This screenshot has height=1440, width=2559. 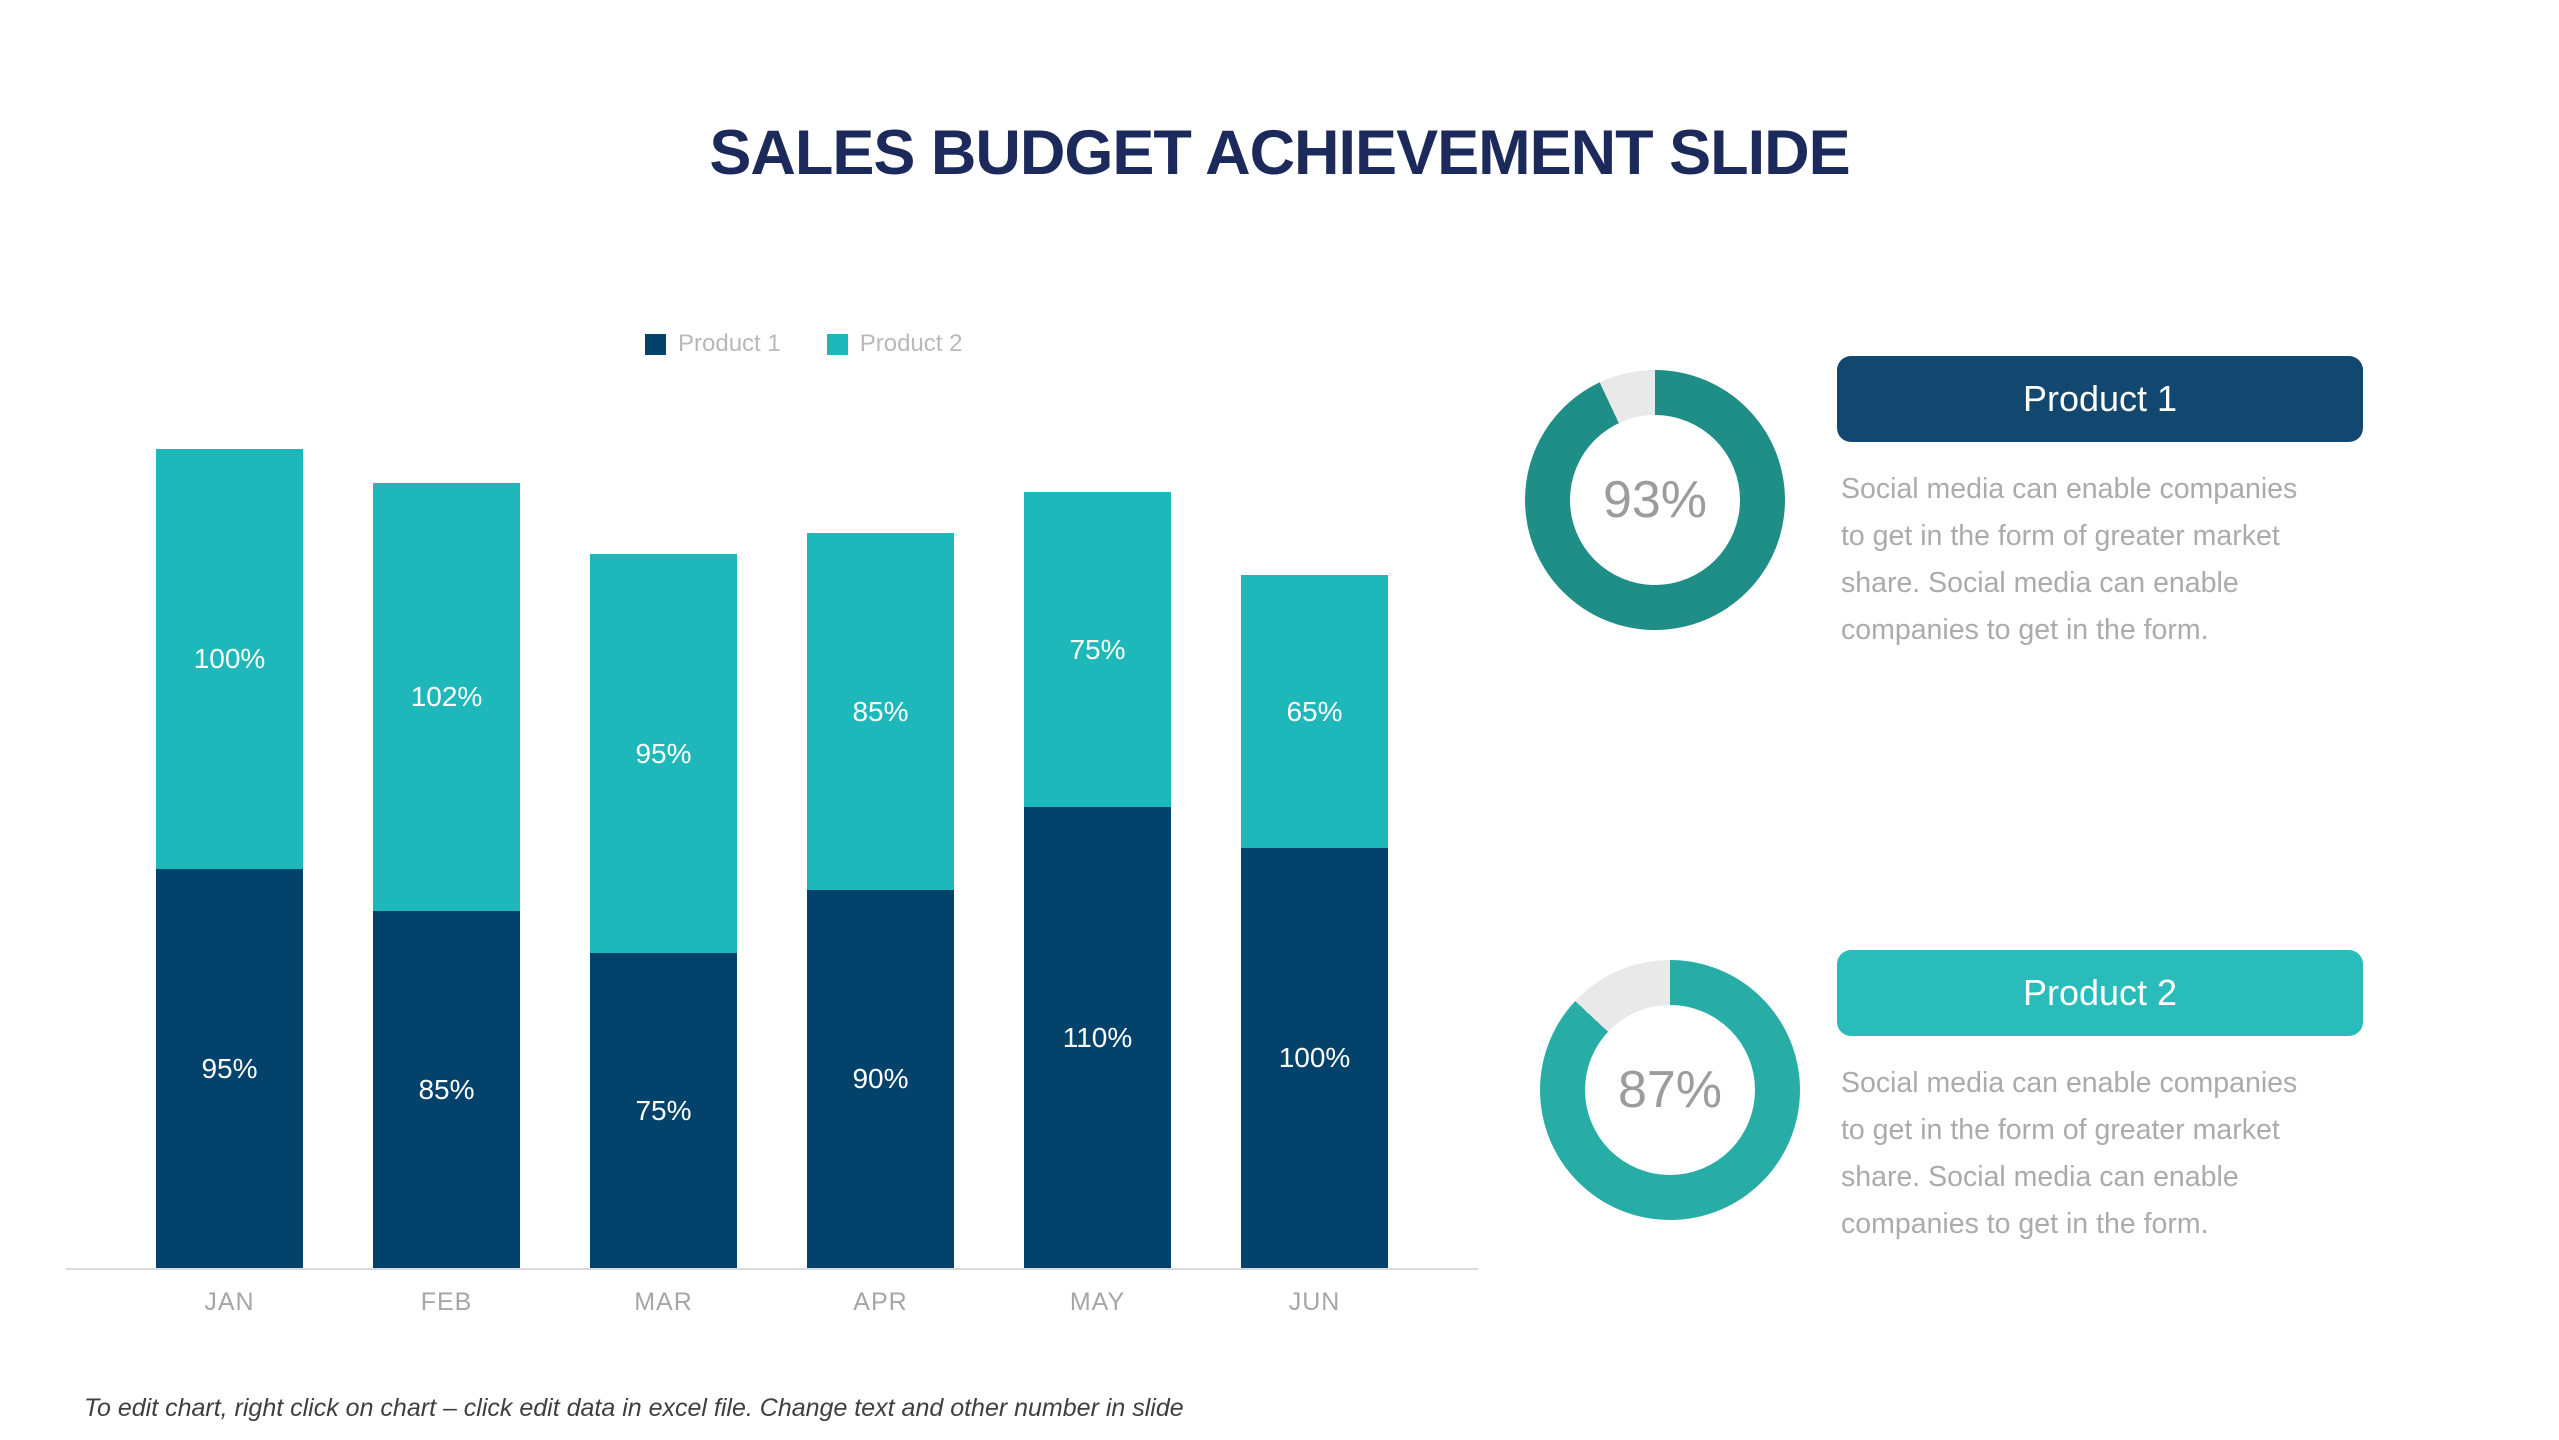 I want to click on donut-hole-product2: 87%, so click(x=1670, y=1090).